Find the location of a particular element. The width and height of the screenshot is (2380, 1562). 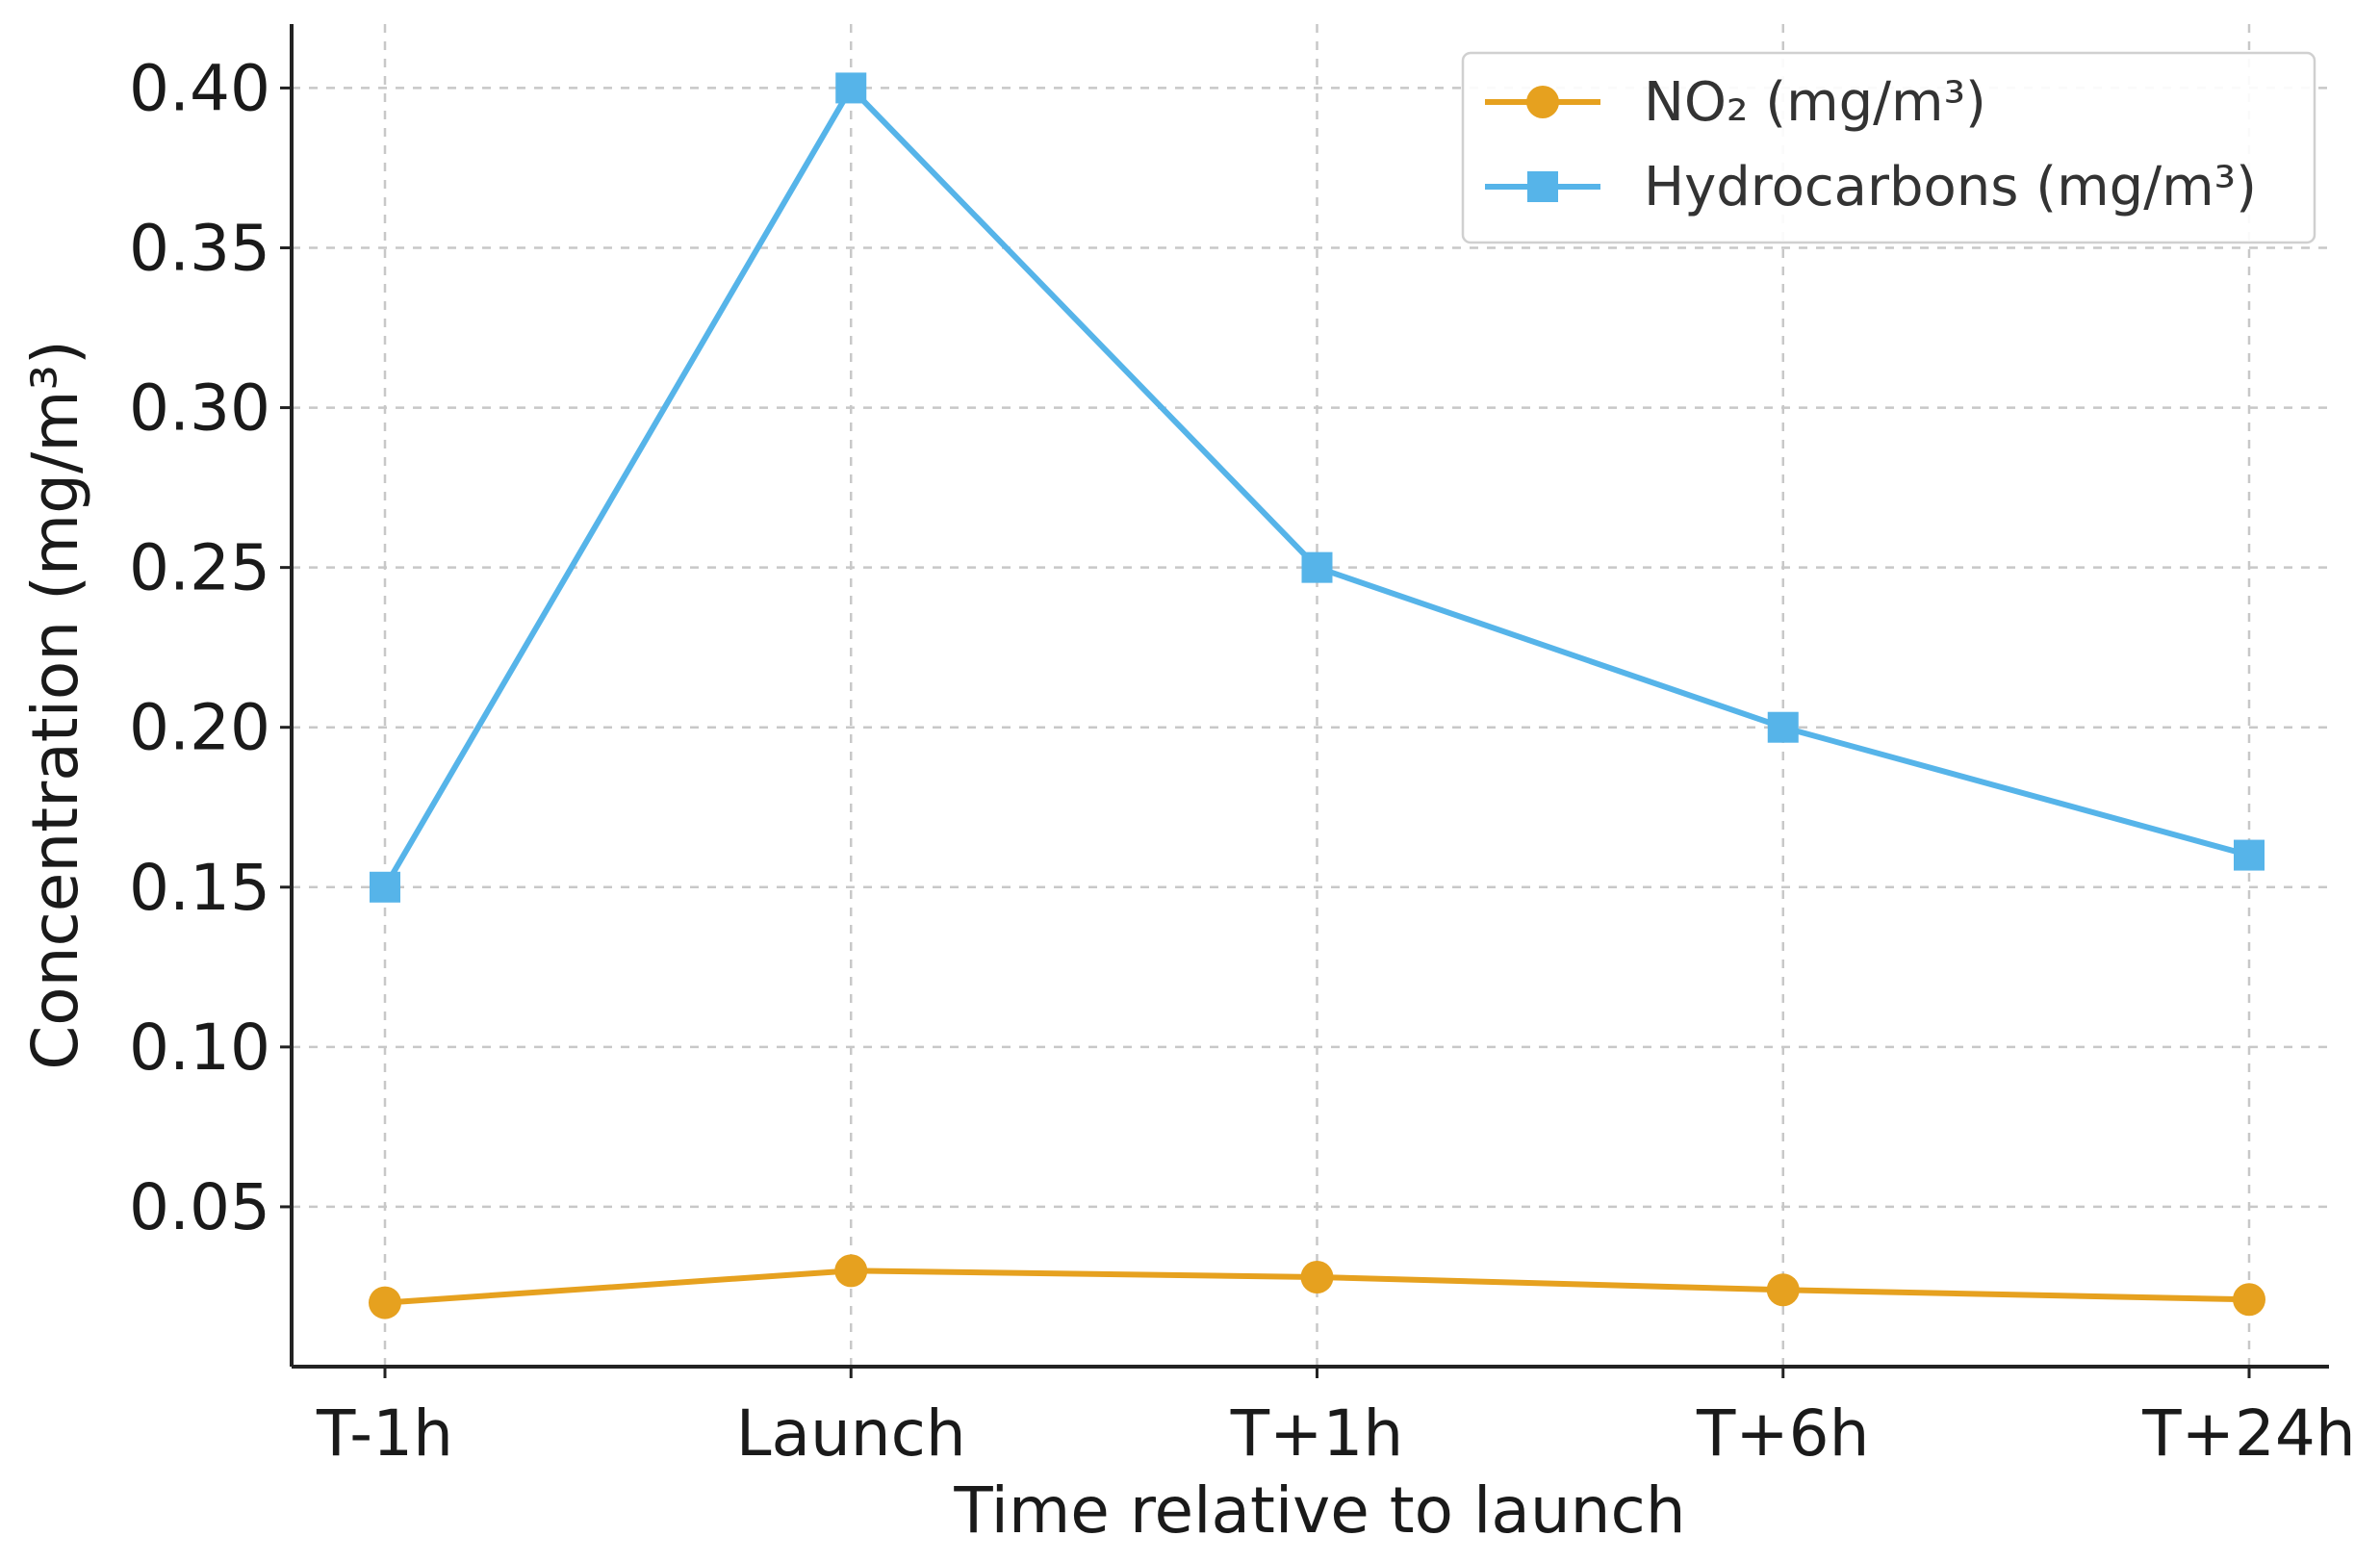

x-axis-label: Time relative to launch is located at coordinates (1319, 1510).